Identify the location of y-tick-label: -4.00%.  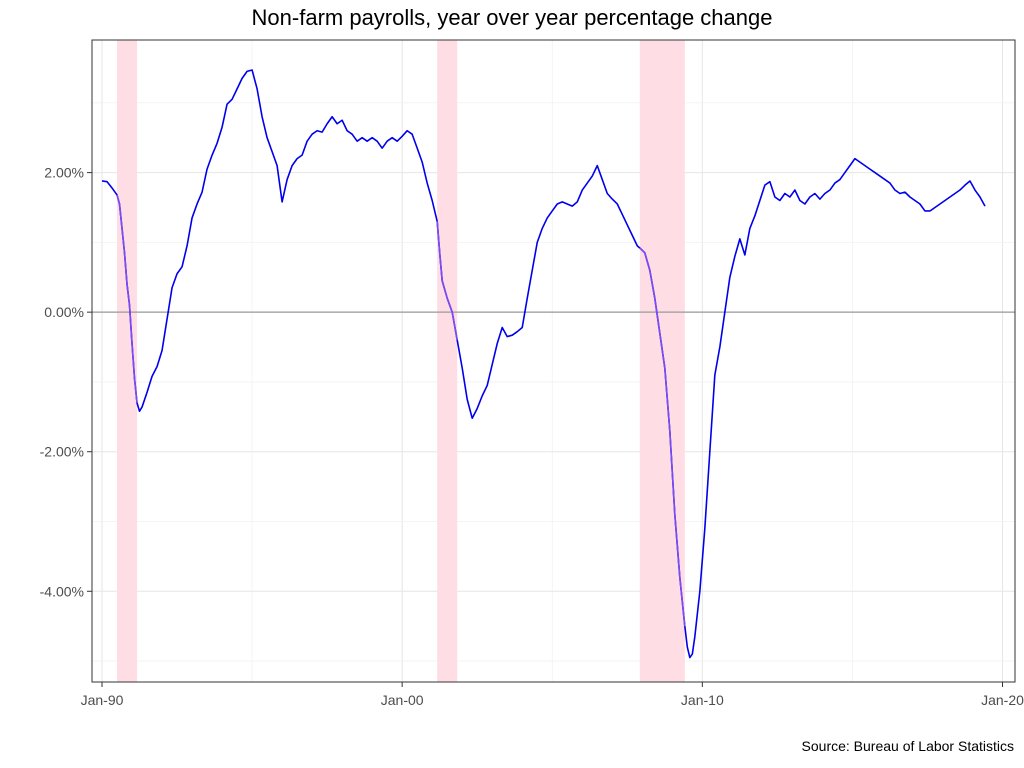
(62, 591).